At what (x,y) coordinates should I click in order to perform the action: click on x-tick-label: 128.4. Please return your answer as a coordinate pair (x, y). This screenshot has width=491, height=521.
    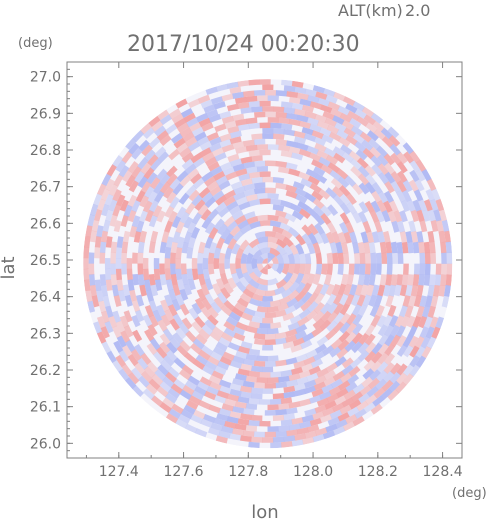
    Looking at the image, I should click on (443, 472).